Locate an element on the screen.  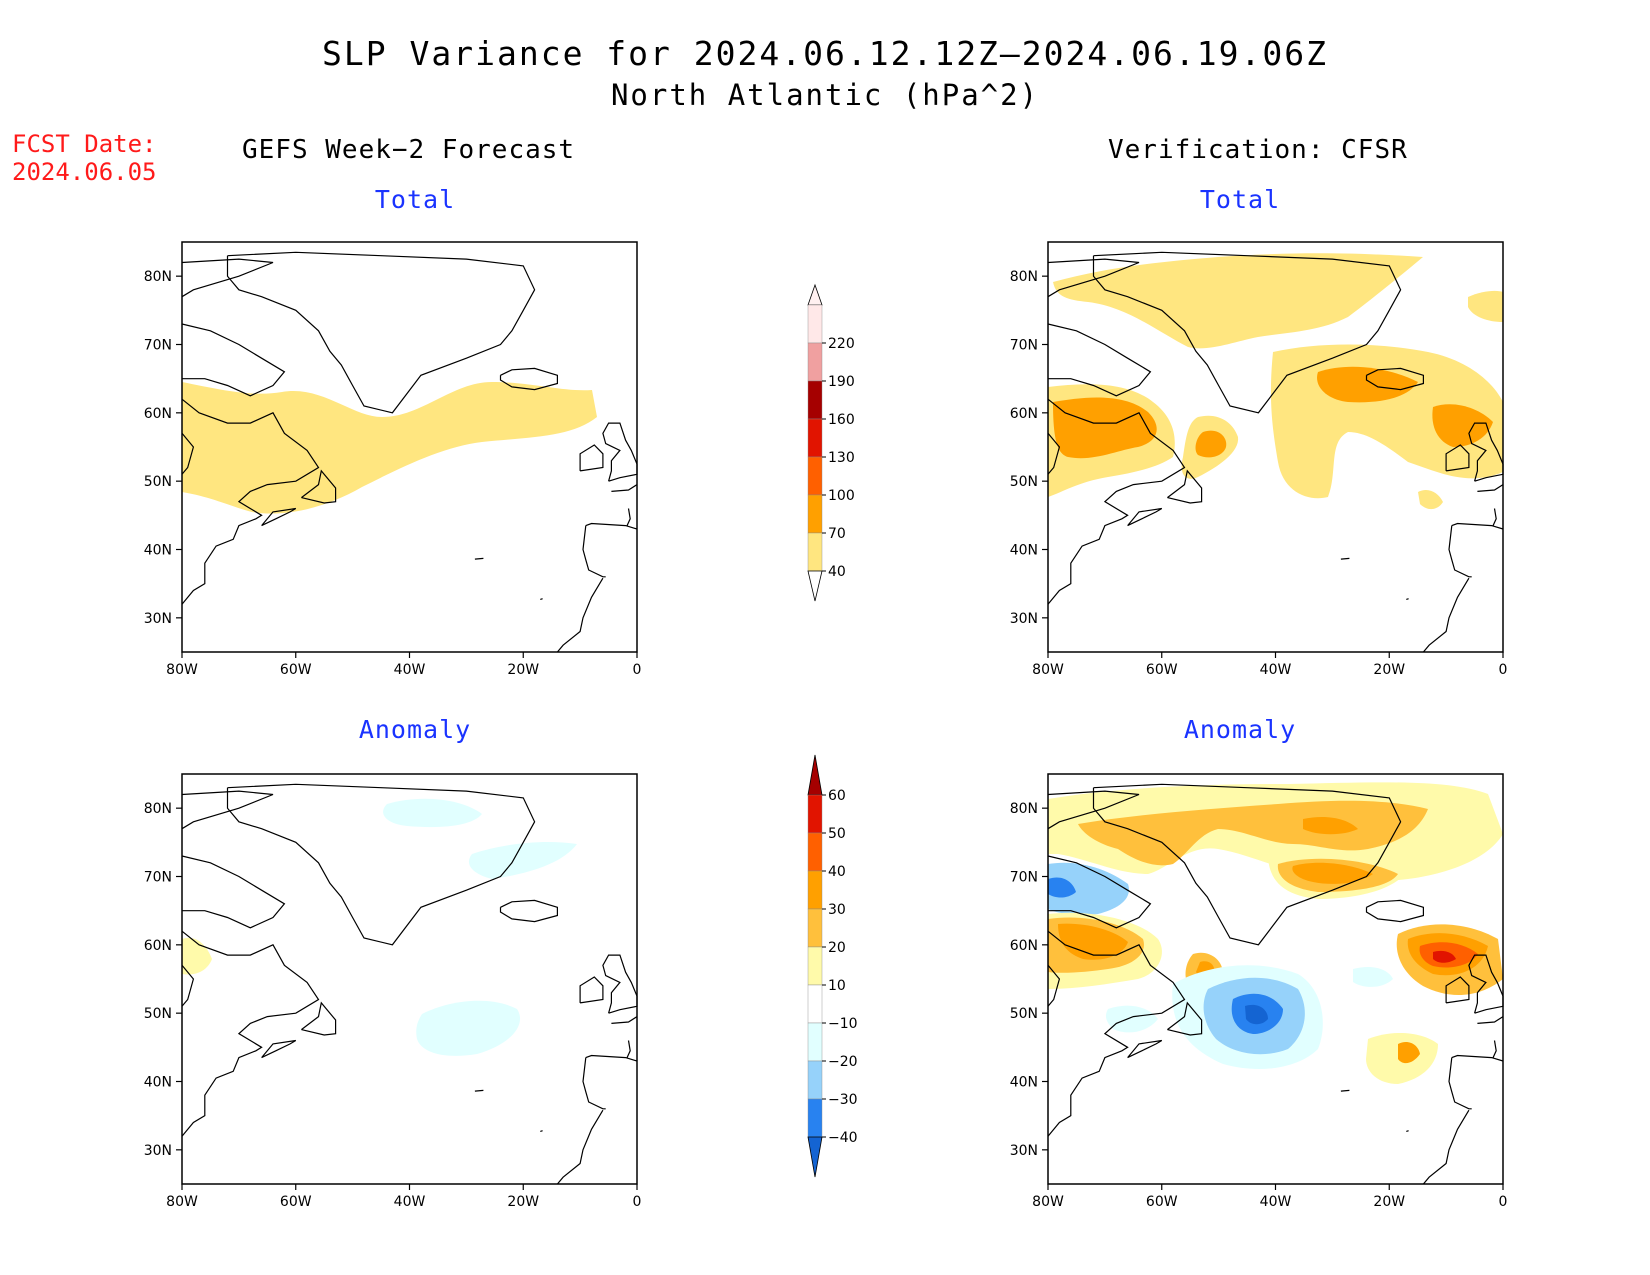
anomaly-region-30-40-labrador is located at coordinates (1093, 941).